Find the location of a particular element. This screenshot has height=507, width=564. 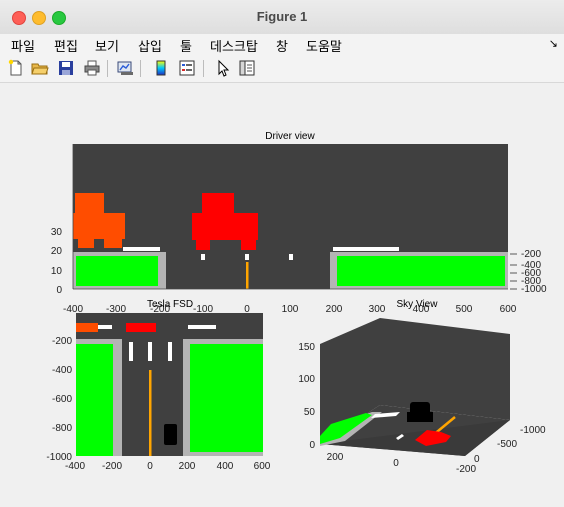

menu-bar: 파일 편집 보기 삽입 툴 데스크탑 창 도움말 ↘ is located at coordinates (282, 44).